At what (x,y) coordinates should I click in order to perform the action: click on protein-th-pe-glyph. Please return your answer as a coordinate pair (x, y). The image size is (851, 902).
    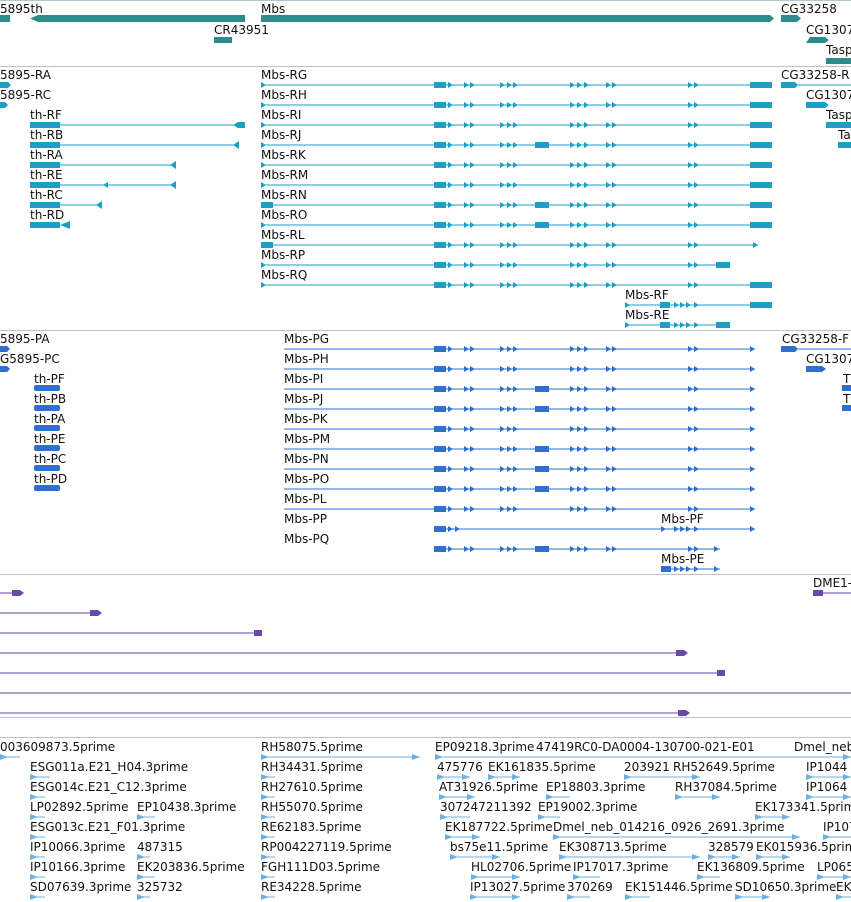
    Looking at the image, I should click on (47, 448).